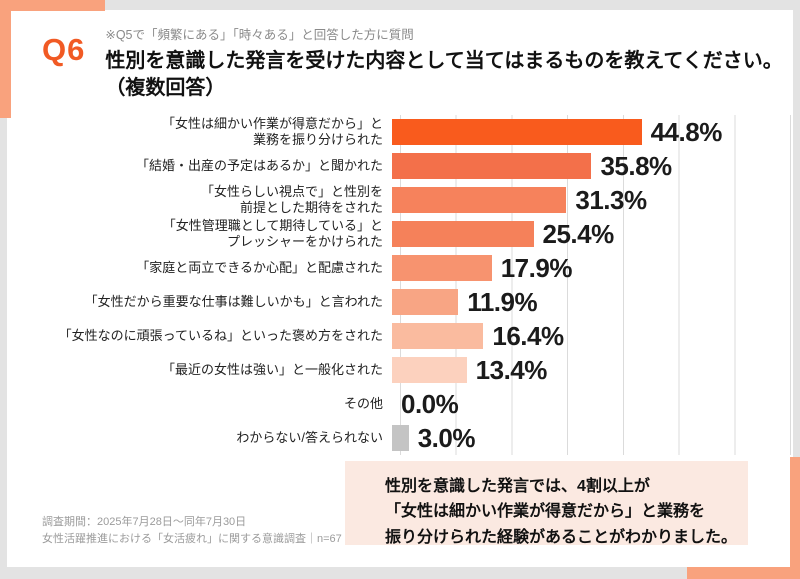 Image resolution: width=800 pixels, height=579 pixels. I want to click on bar-cell: 17.9%, so click(587, 268).